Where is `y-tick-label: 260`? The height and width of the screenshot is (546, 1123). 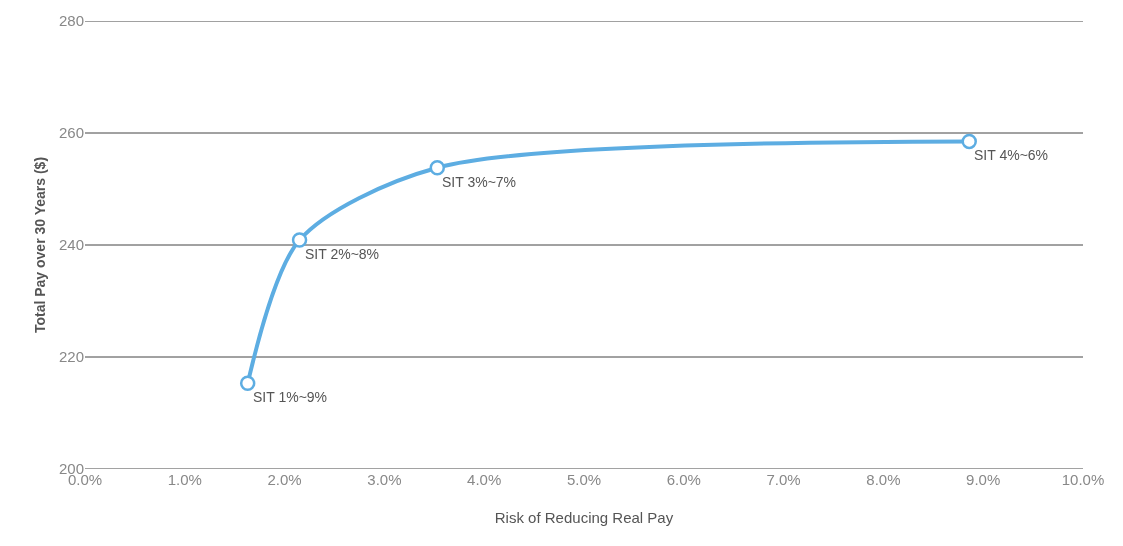
y-tick-label: 260 is located at coordinates (71, 133).